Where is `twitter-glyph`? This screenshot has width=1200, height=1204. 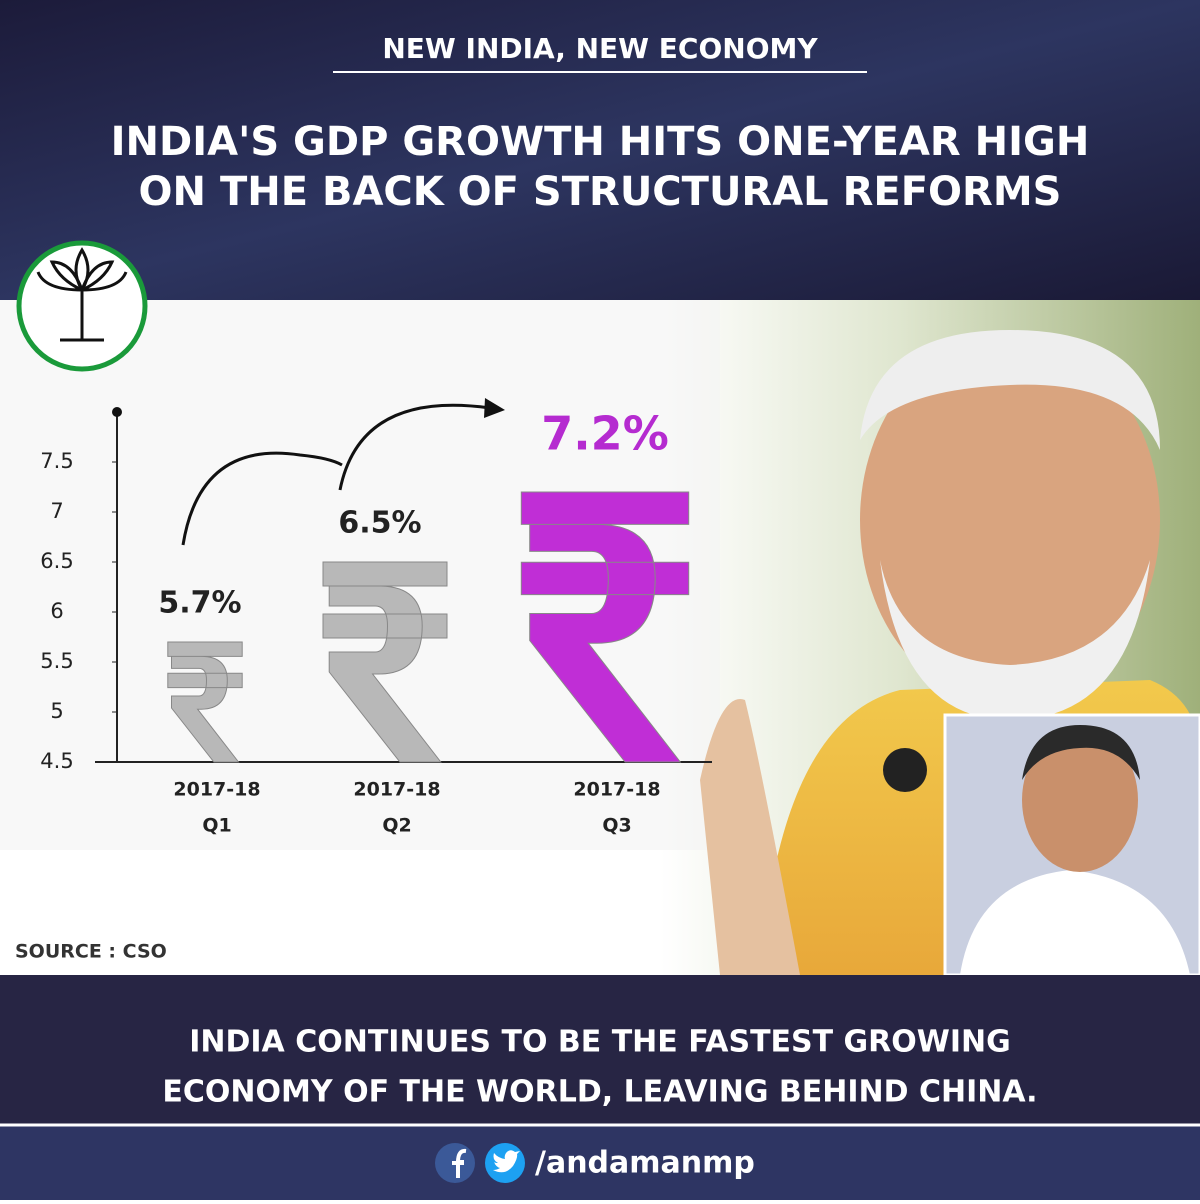
twitter-glyph is located at coordinates (506, 1161).